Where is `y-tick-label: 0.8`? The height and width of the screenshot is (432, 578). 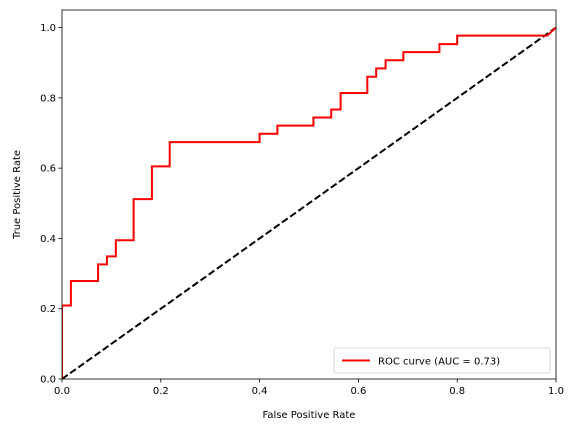 y-tick-label: 0.8 is located at coordinates (48, 98).